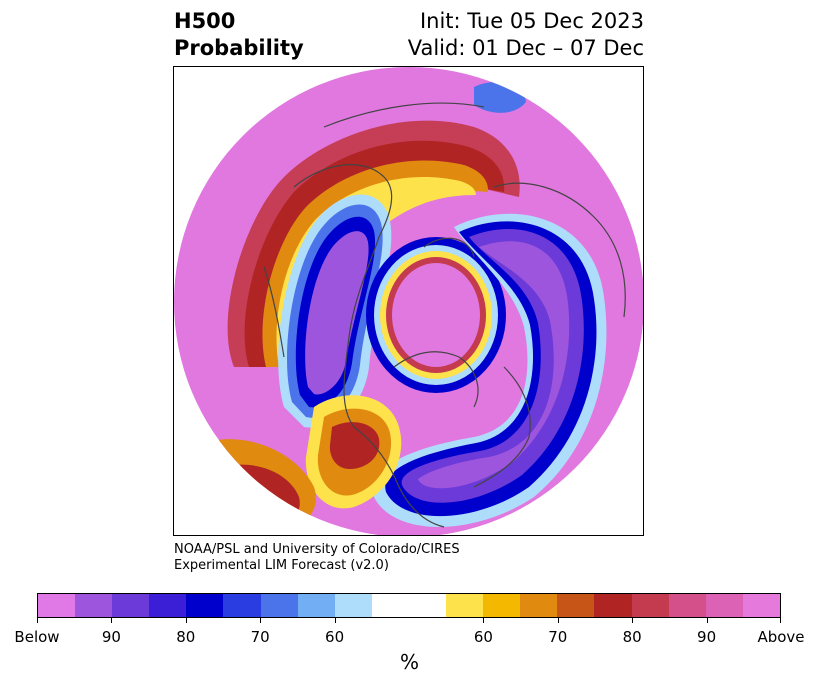  Describe the element at coordinates (375, 263) in the screenshot. I see `ridge-band-orange` at that location.